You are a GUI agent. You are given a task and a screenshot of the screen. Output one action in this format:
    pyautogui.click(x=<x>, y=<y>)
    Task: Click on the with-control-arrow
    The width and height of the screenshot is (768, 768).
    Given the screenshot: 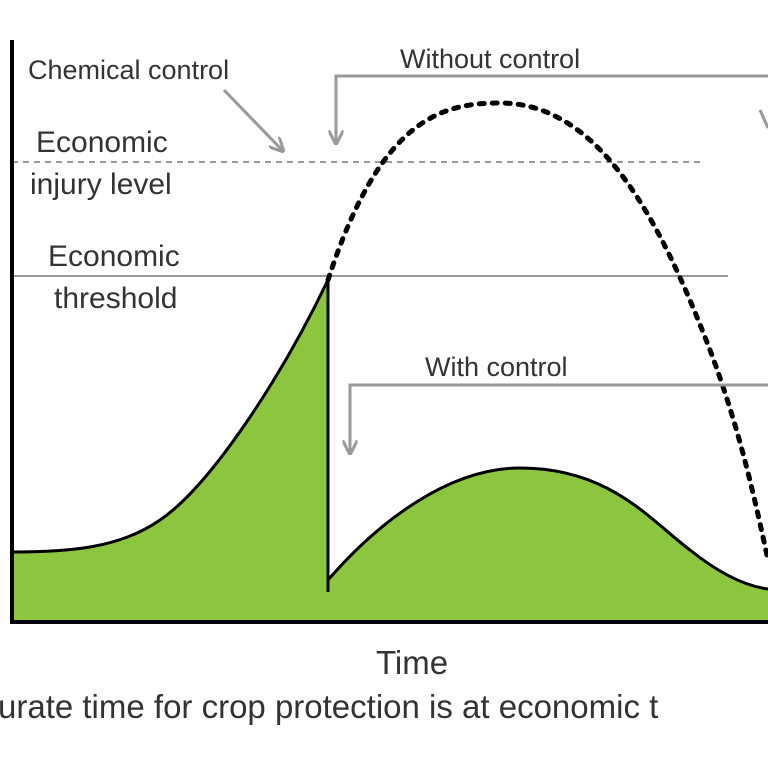 What is the action you would take?
    pyautogui.click(x=559, y=417)
    